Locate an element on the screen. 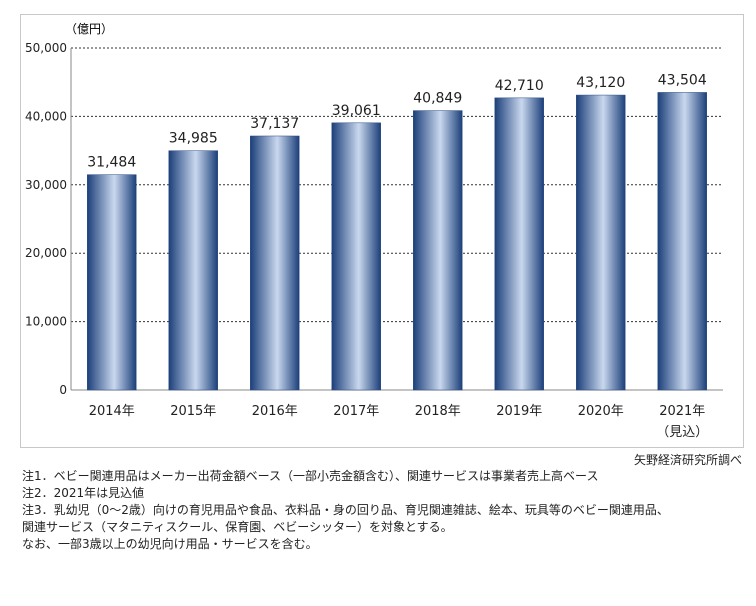 This screenshot has width=756, height=606. data-label: 43,120 is located at coordinates (600, 83).